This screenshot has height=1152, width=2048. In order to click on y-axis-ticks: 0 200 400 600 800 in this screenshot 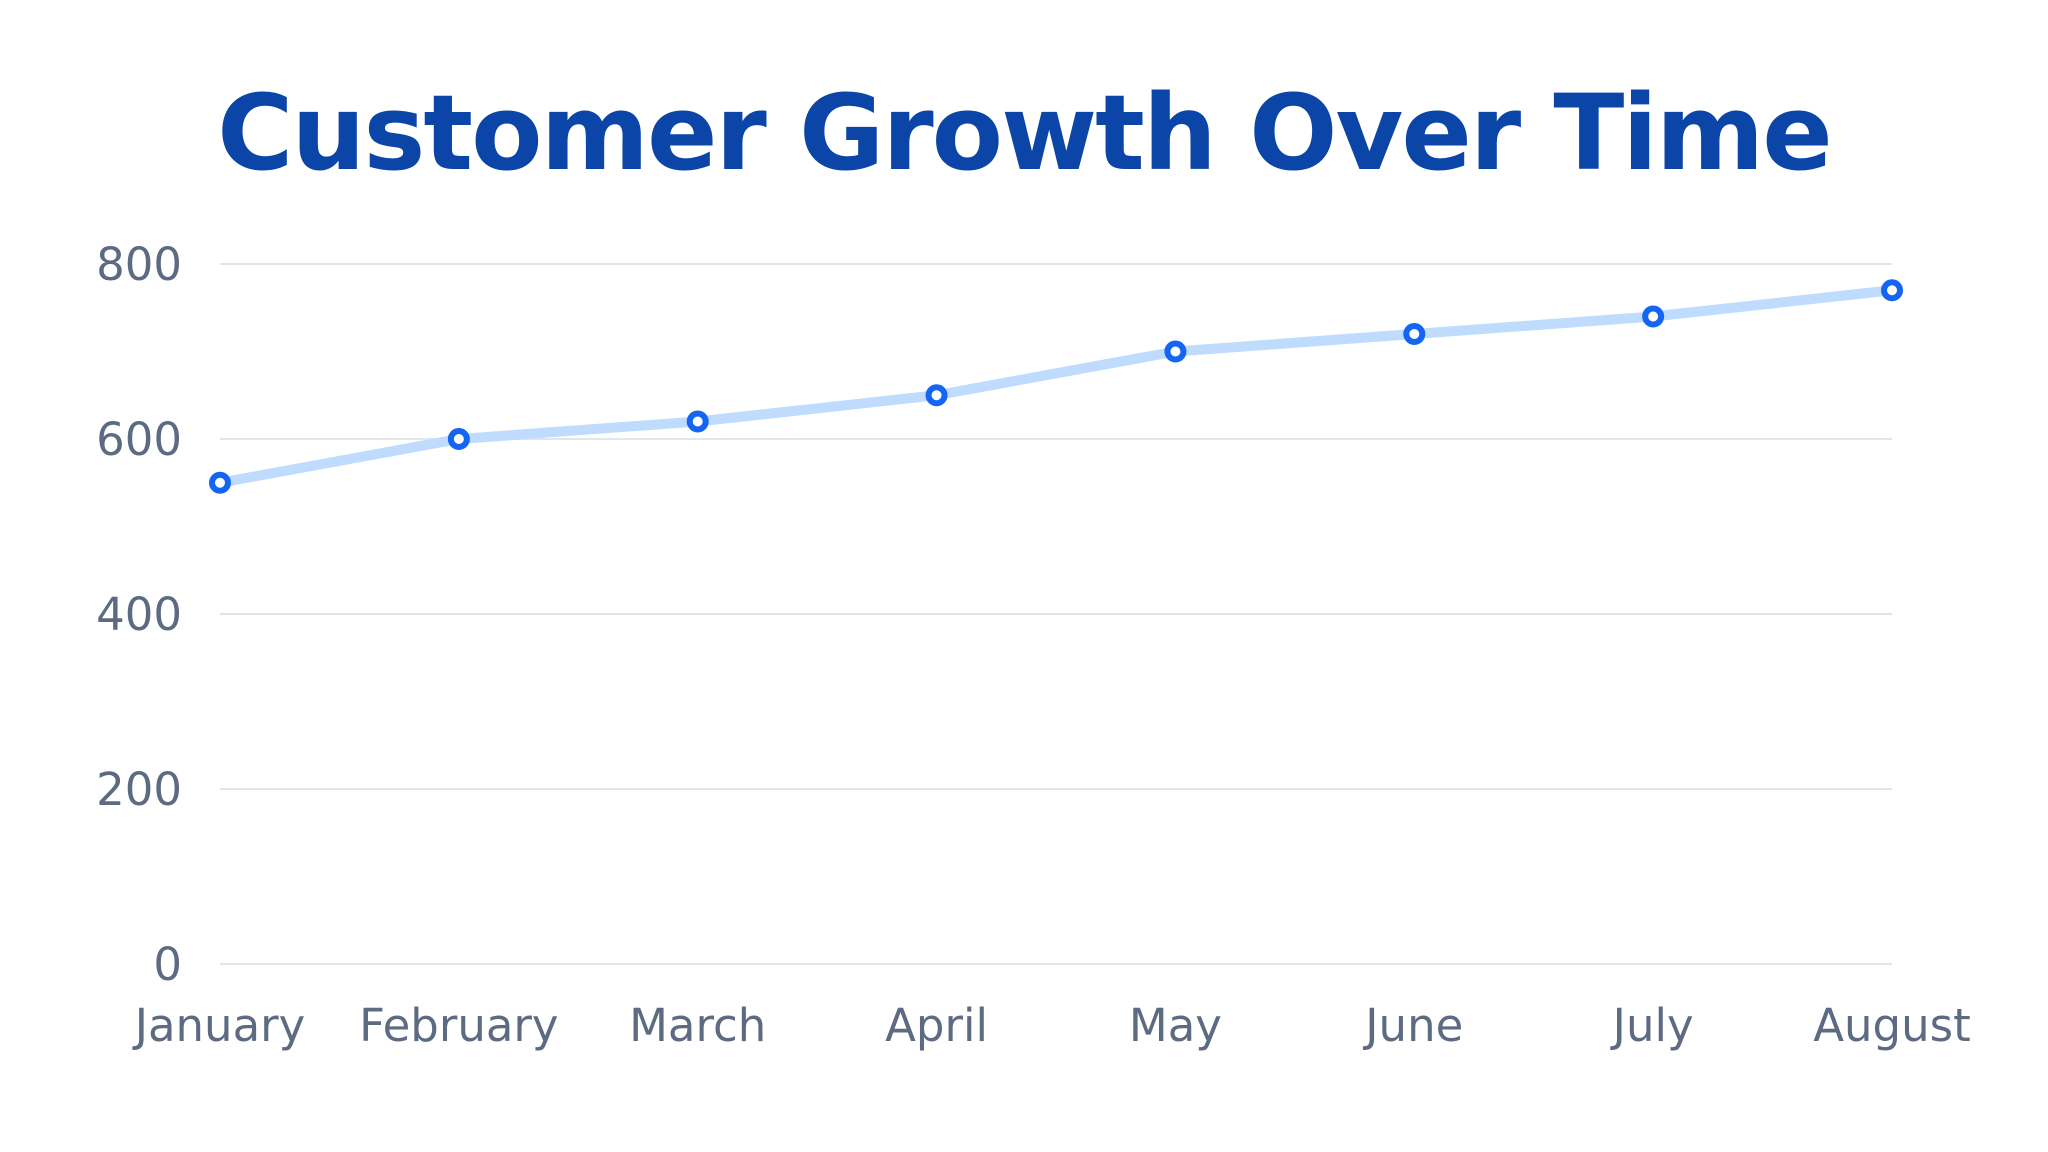, I will do `click(139, 614)`.